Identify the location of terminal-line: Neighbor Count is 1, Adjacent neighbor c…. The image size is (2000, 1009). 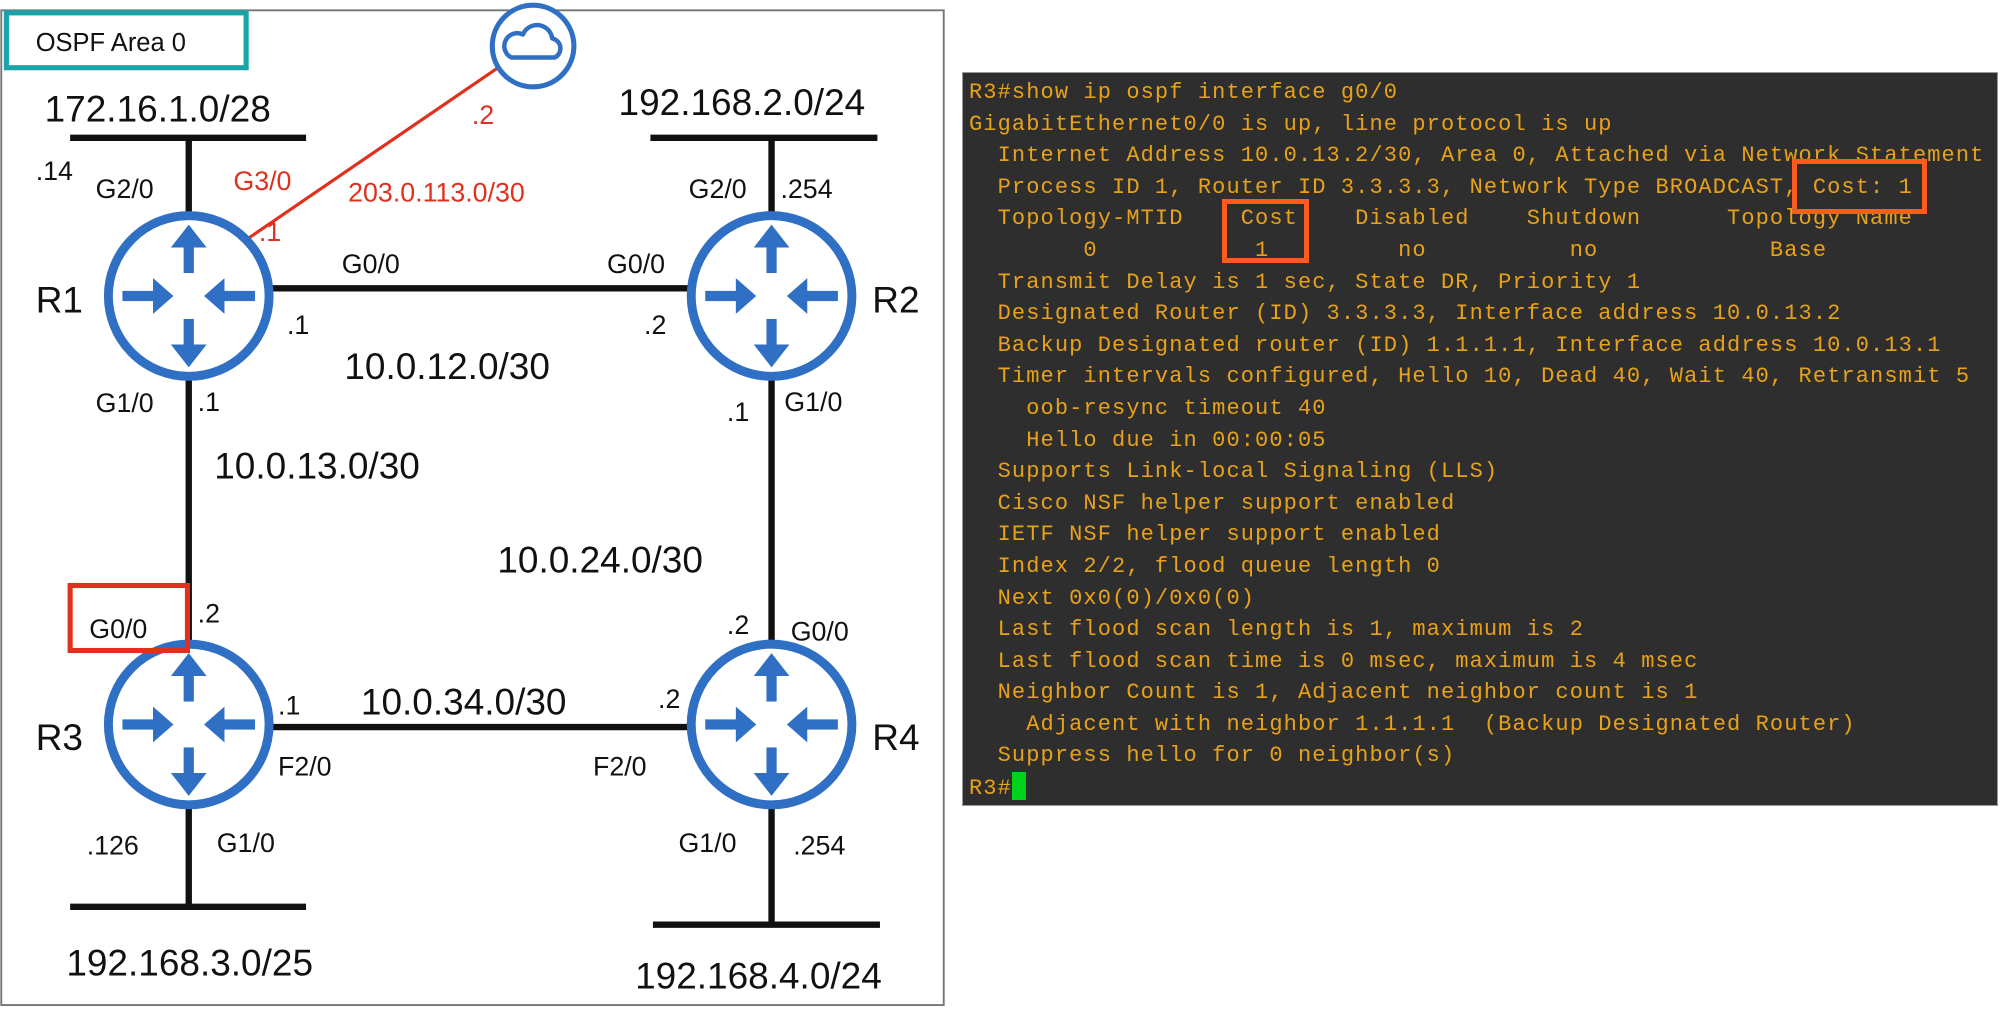
(1334, 693).